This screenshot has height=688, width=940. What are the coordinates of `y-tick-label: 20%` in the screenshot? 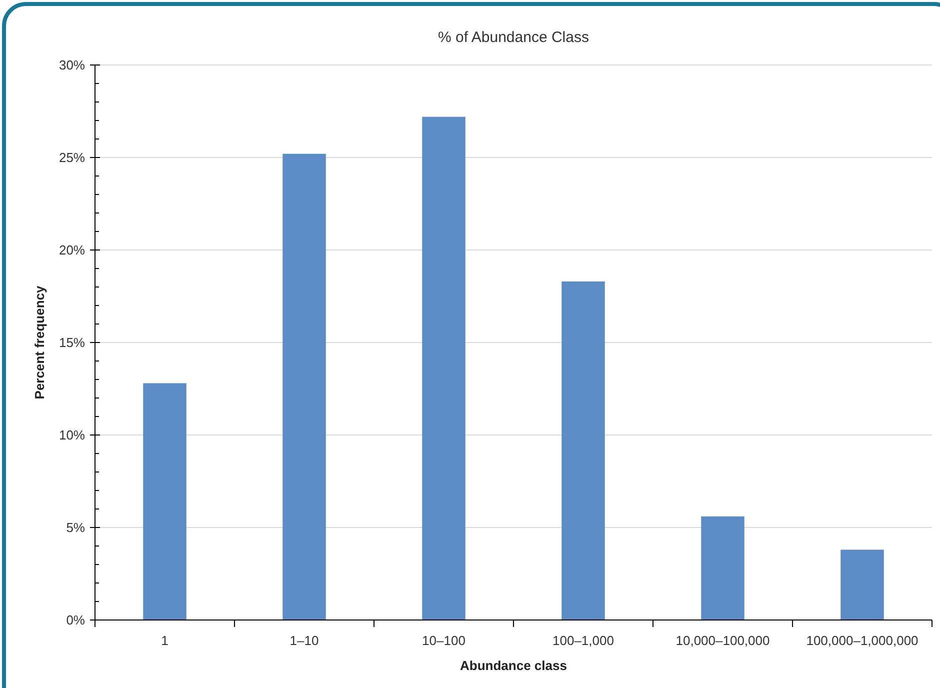 It's located at (72, 250).